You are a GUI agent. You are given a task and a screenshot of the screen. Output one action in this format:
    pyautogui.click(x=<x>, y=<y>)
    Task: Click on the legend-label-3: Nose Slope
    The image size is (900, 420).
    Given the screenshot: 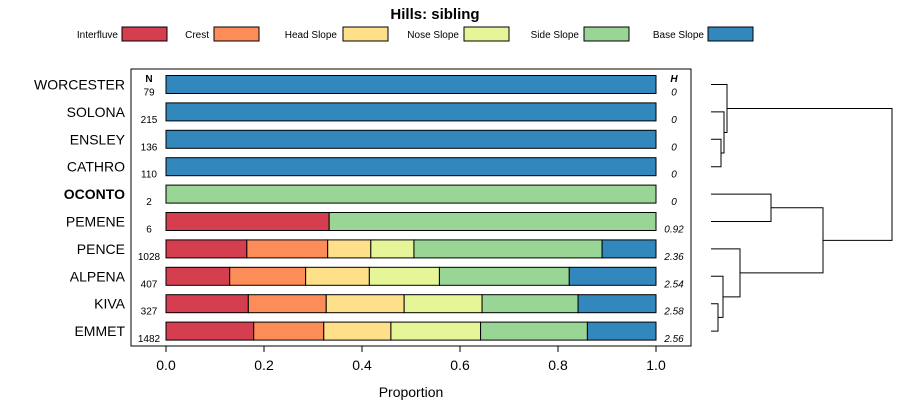 What is the action you would take?
    pyautogui.click(x=433, y=35)
    